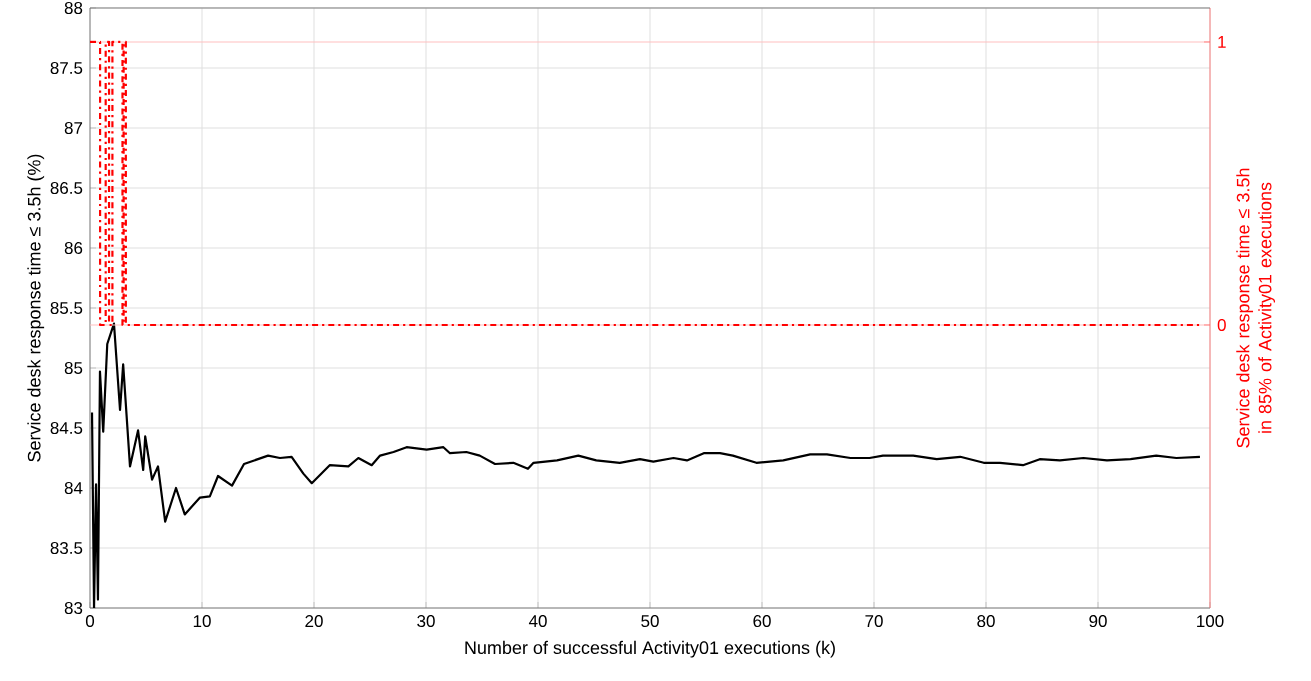 The width and height of the screenshot is (1311, 681). Describe the element at coordinates (762, 621) in the screenshot. I see `x-tick-label: 60` at that location.